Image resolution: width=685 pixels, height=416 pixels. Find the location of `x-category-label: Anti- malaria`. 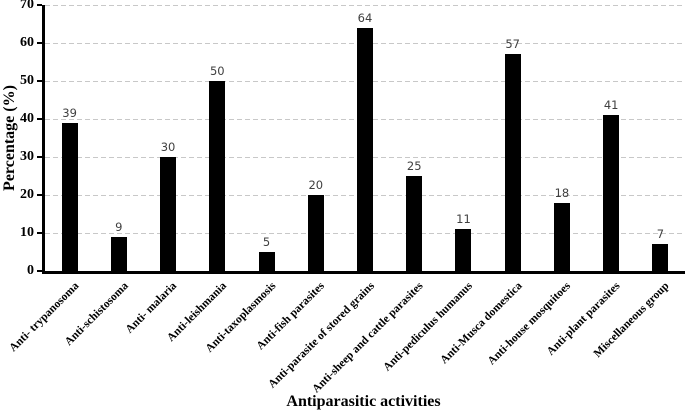

x-category-label: Anti- malaria is located at coordinates (151, 308).